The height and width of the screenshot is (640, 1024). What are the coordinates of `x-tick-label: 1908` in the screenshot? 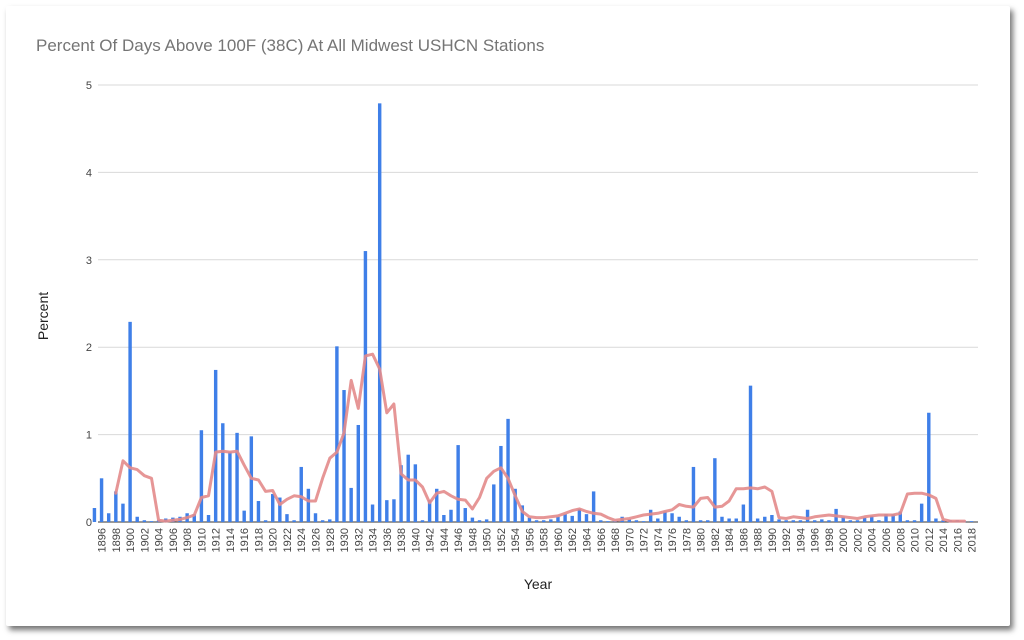 It's located at (188, 540).